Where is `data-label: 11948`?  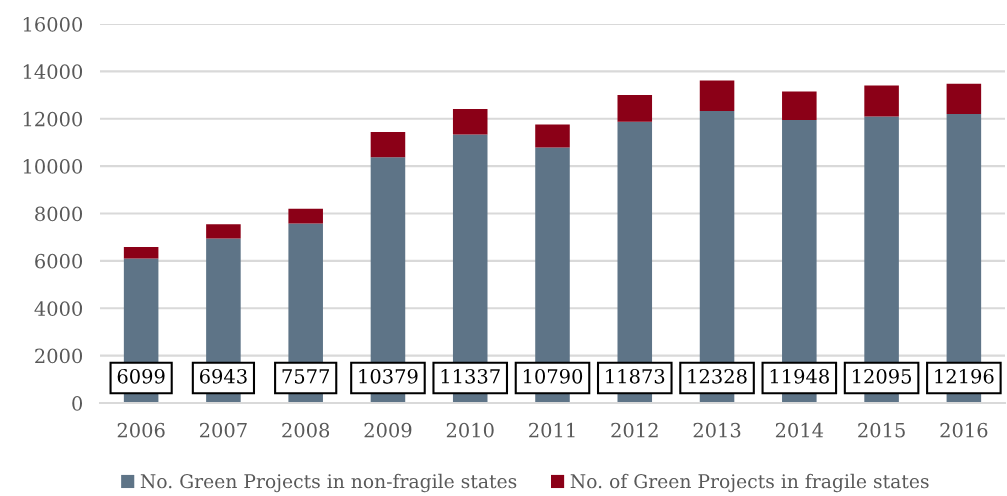 data-label: 11948 is located at coordinates (799, 376).